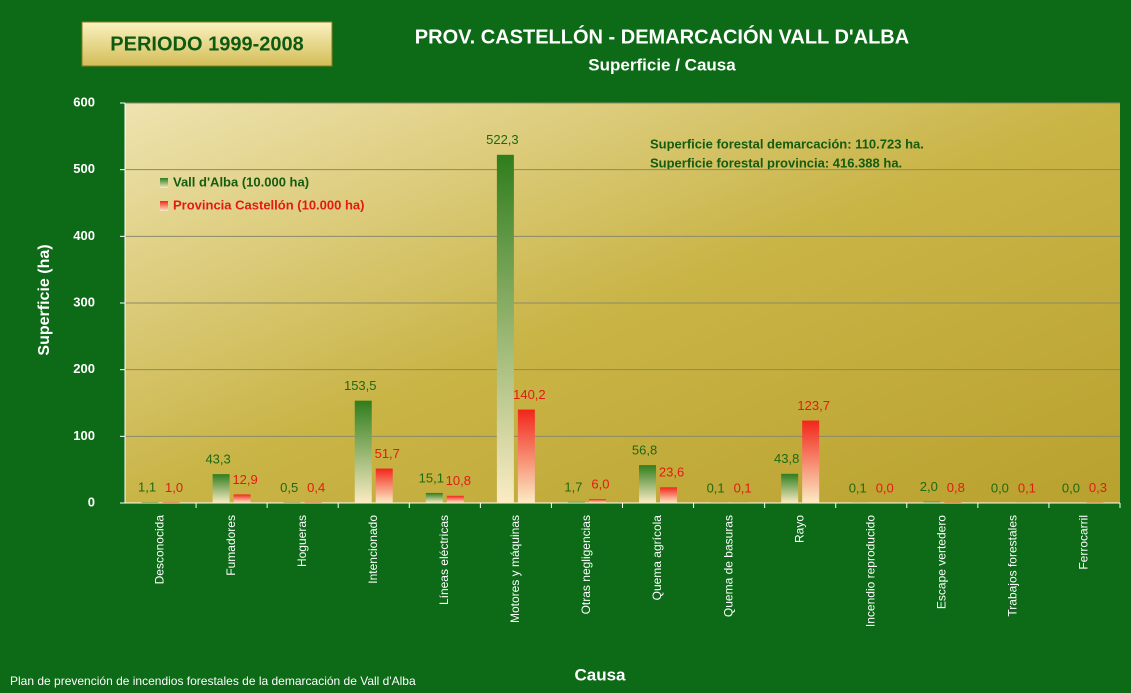 Image resolution: width=1131 pixels, height=693 pixels. What do you see at coordinates (360, 385) in the screenshot?
I see `data-label: 153,5` at bounding box center [360, 385].